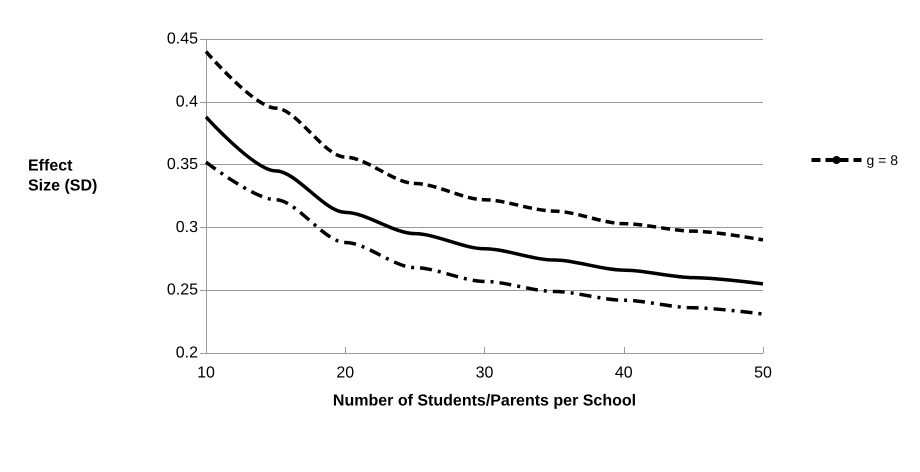  Describe the element at coordinates (882, 160) in the screenshot. I see `legend-label: g = 8` at that location.